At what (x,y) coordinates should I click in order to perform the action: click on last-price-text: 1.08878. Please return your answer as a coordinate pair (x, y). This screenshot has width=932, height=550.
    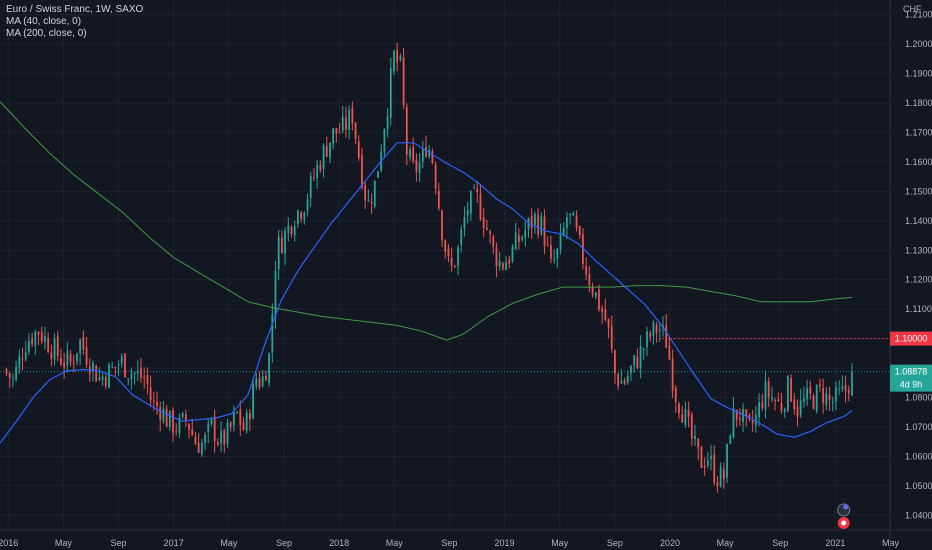
    Looking at the image, I should click on (911, 372).